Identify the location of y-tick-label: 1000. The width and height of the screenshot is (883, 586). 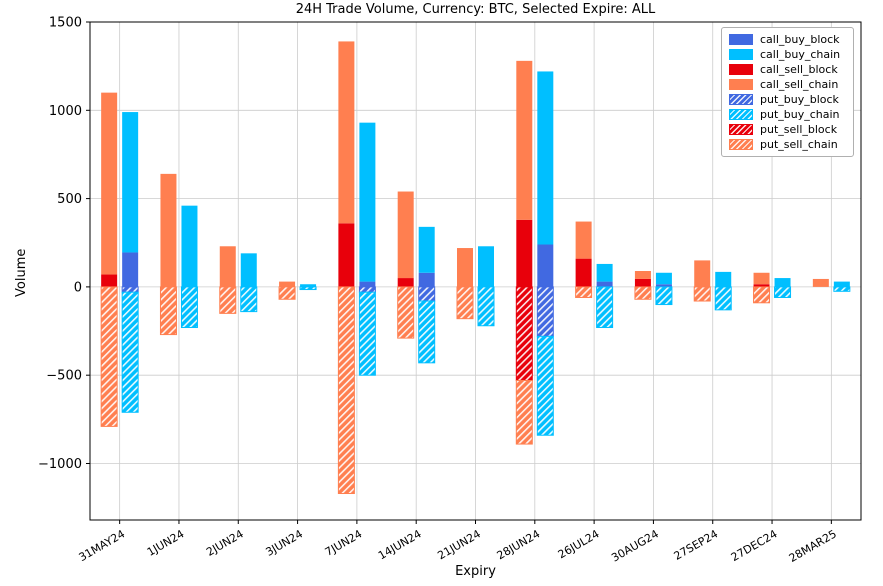
(65, 111).